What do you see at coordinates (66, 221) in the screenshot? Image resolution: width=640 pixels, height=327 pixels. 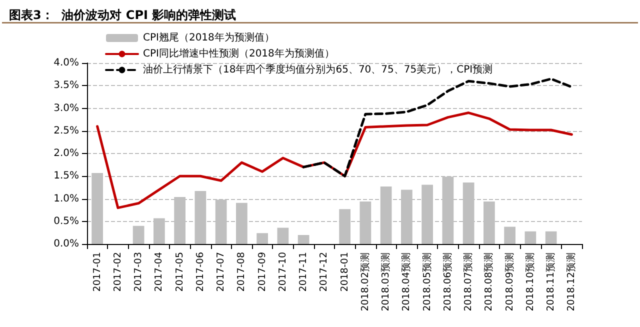 I see `y-tick-label: 0.5%` at bounding box center [66, 221].